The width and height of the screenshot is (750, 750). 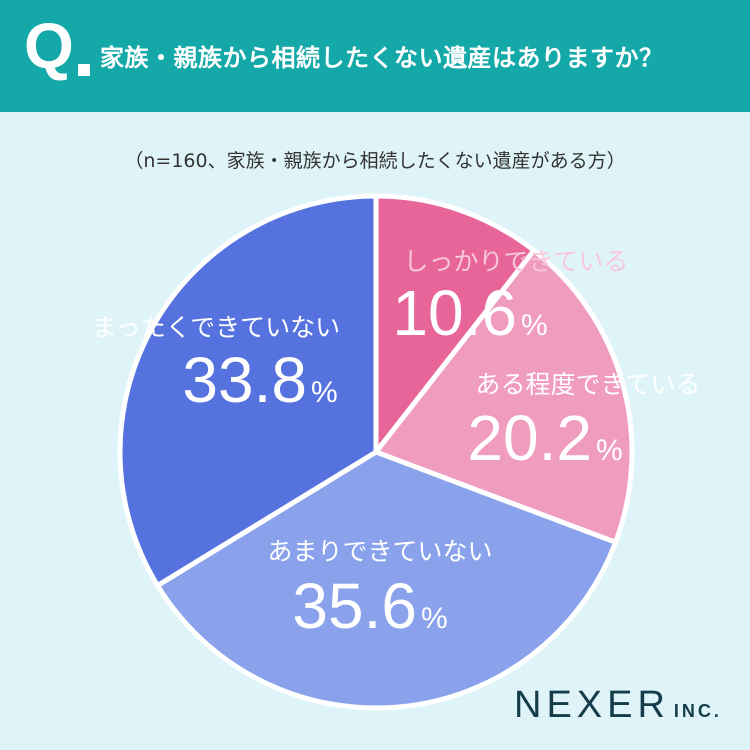 I want to click on slice-value-2: 20.2%, so click(x=544, y=438).